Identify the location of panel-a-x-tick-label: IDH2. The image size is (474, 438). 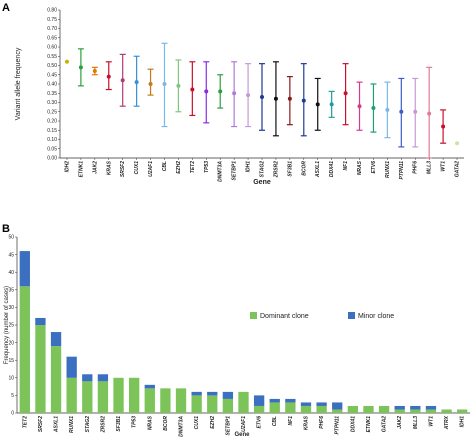
(67, 167).